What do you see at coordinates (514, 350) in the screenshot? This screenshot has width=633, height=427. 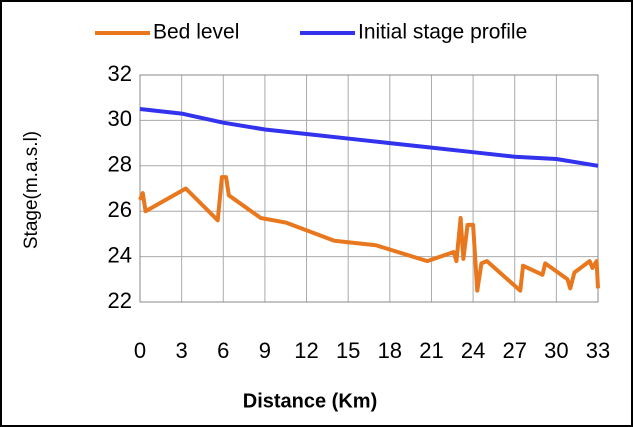 I see `x-tick-label: 27` at bounding box center [514, 350].